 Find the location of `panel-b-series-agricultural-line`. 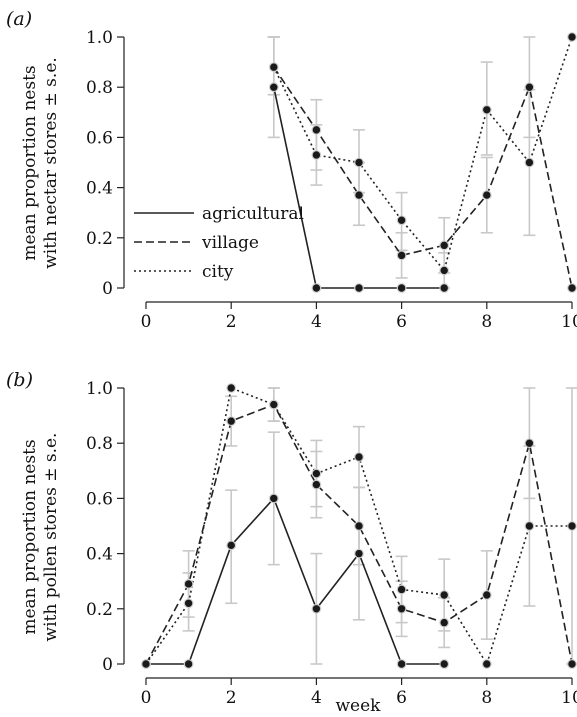

panel-b-series-agricultural-line is located at coordinates (295, 580).